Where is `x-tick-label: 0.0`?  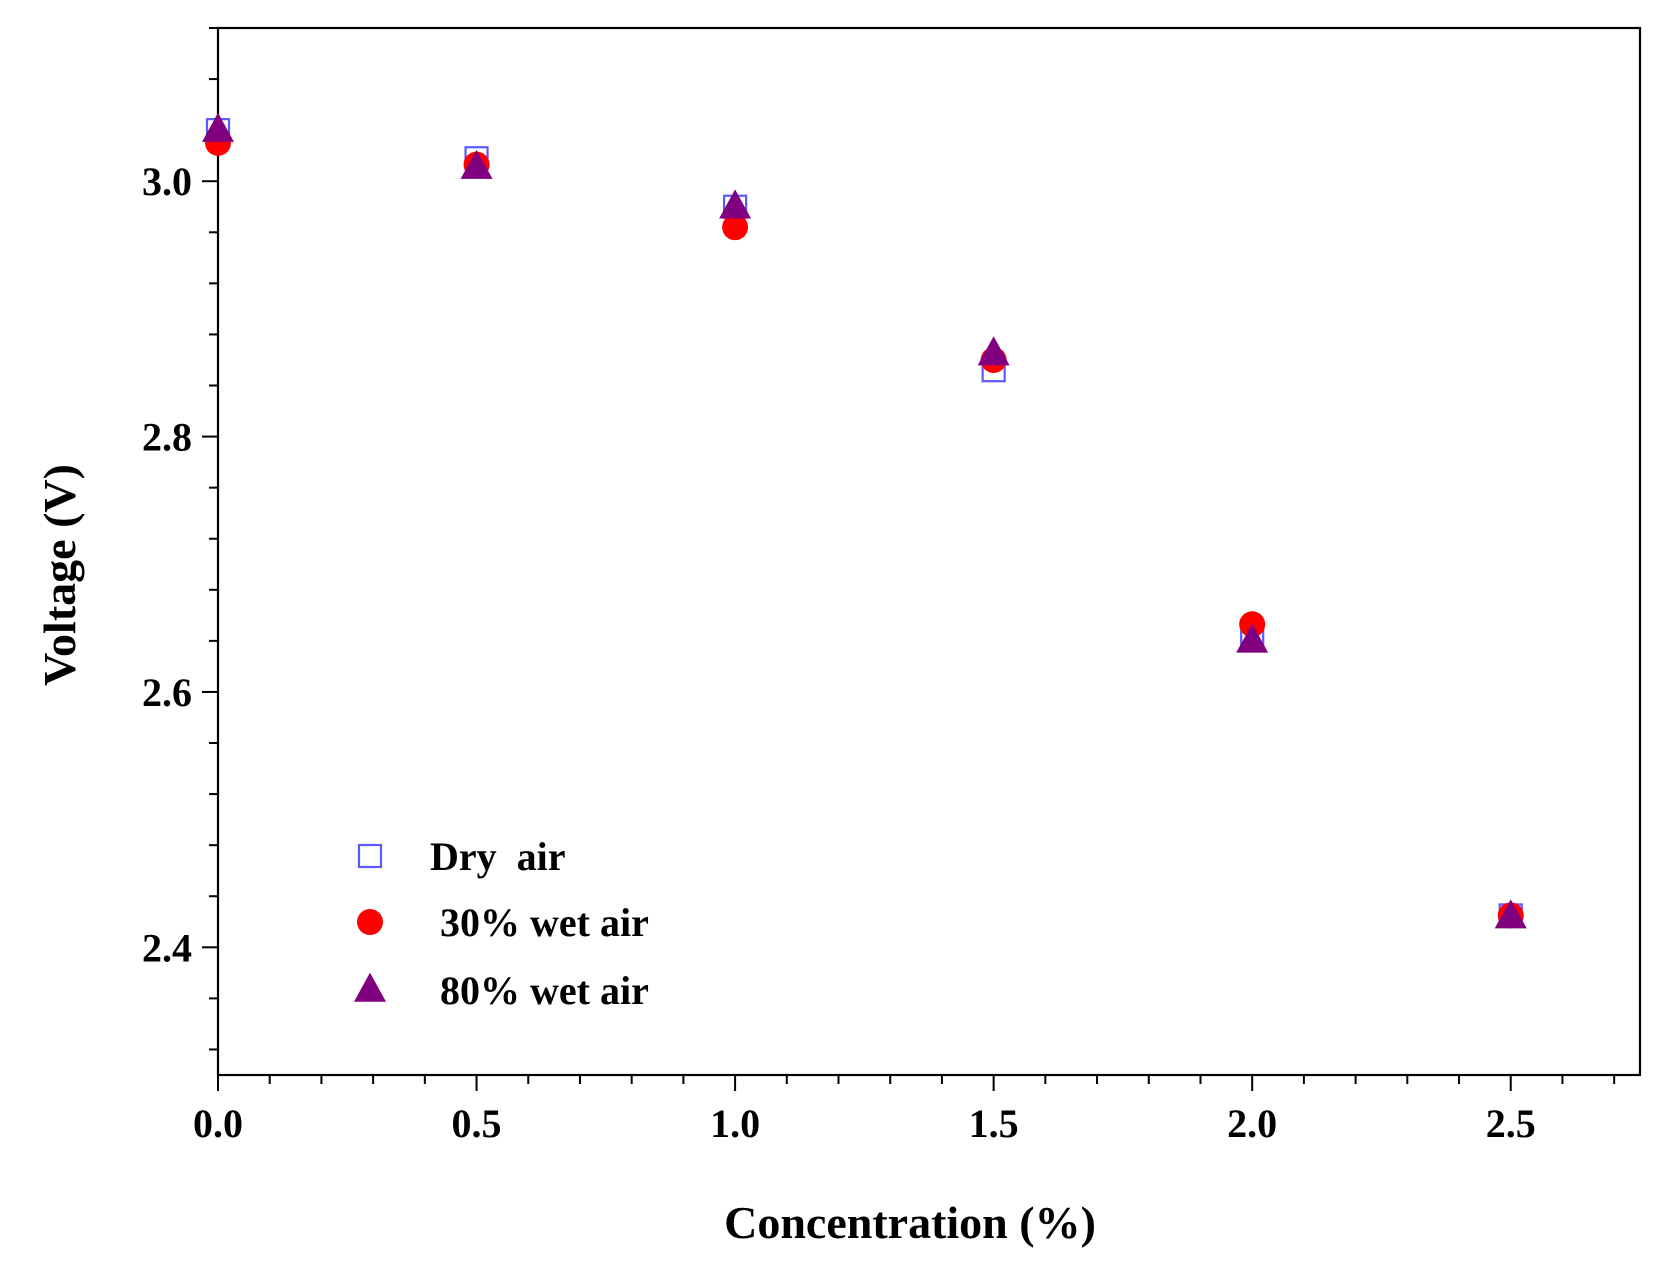 x-tick-label: 0.0 is located at coordinates (218, 1123).